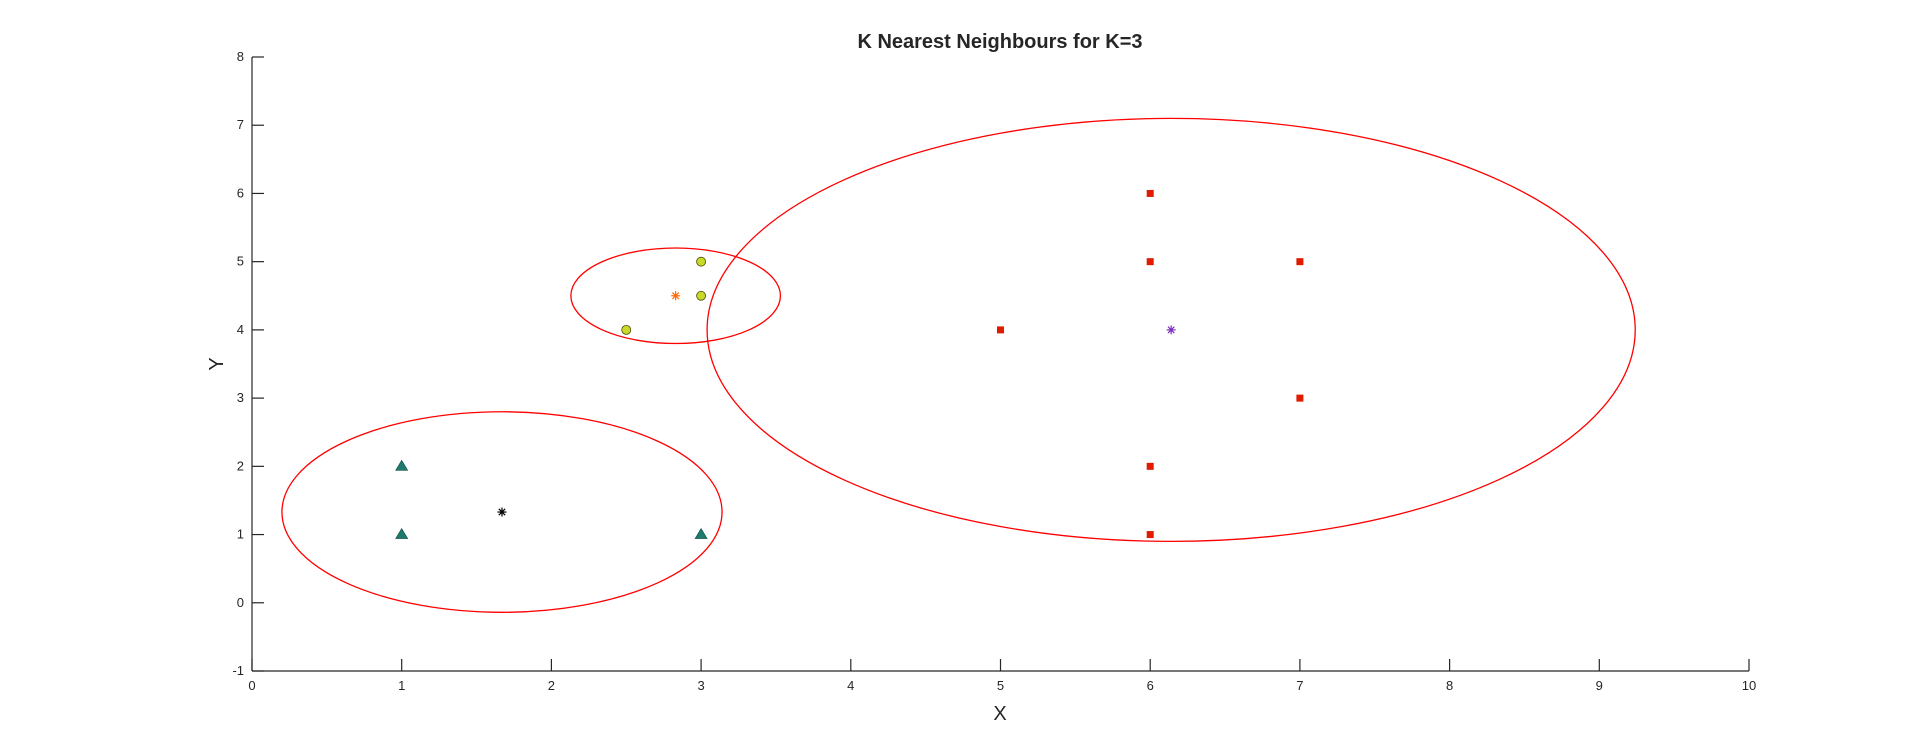 This screenshot has width=1920, height=752. I want to click on x-tick-label: 1, so click(401, 685).